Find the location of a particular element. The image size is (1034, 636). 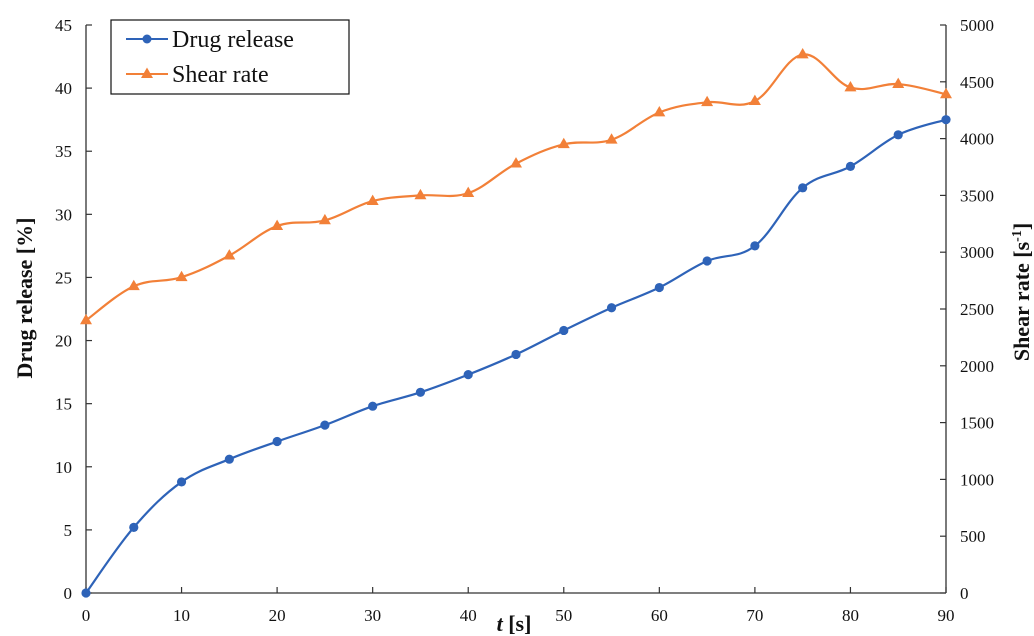

legend-item-shear-rate: Shear rate is located at coordinates (197, 75).